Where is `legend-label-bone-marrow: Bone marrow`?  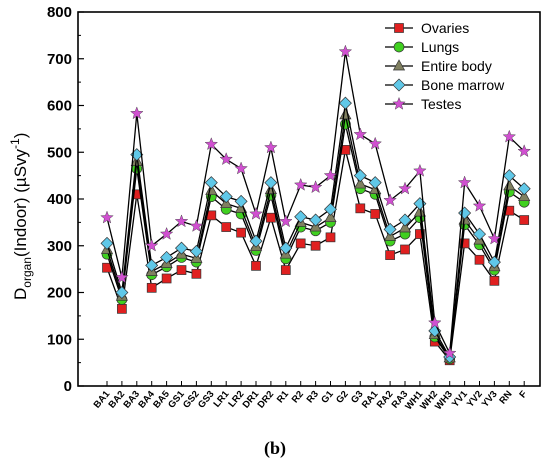
legend-label-bone-marrow: Bone marrow is located at coordinates (463, 85).